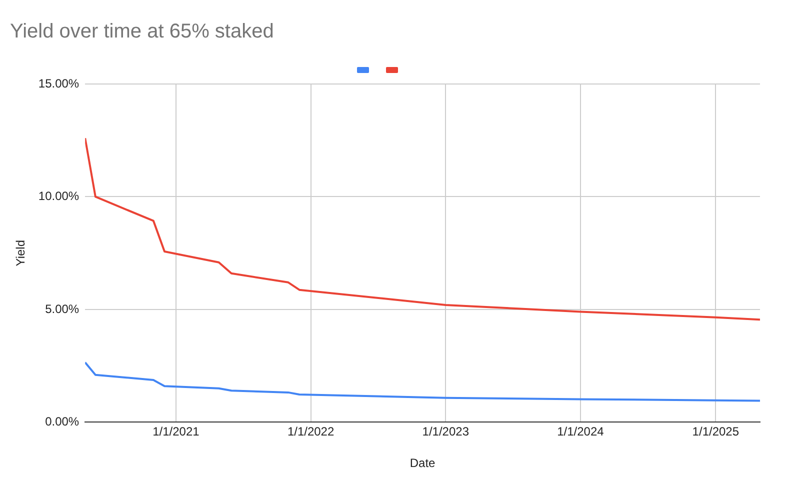  I want to click on chart-title: Yield over time at 65% staked, so click(142, 31).